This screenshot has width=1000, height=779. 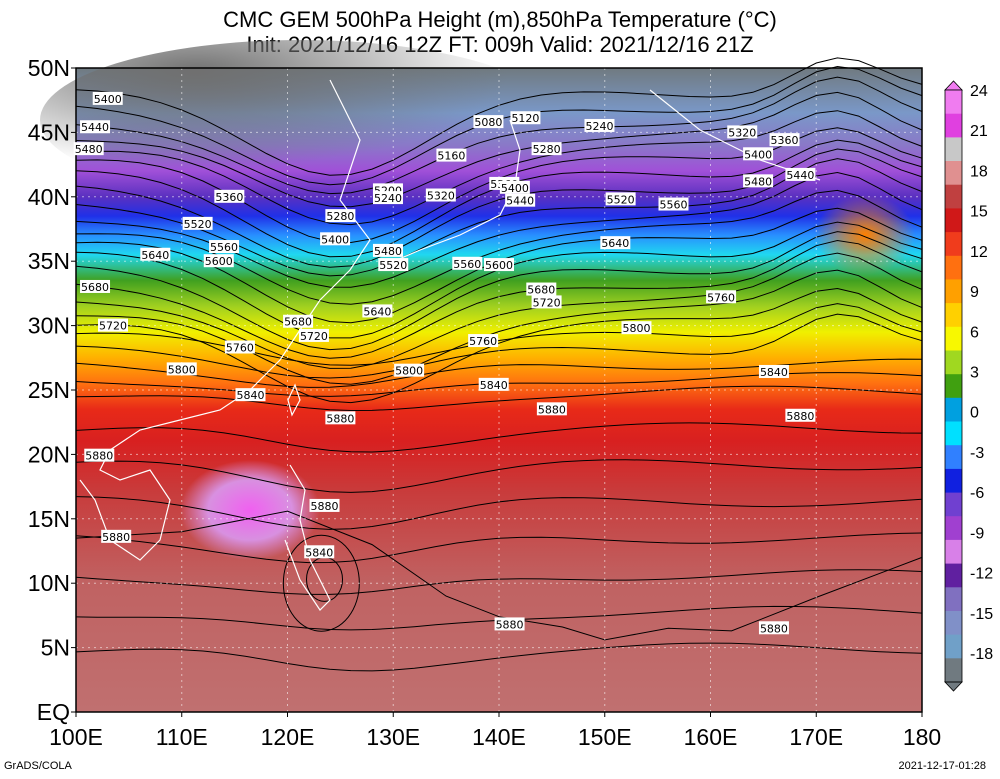 What do you see at coordinates (953, 85) in the screenshot?
I see `colorbar-top-arrow` at bounding box center [953, 85].